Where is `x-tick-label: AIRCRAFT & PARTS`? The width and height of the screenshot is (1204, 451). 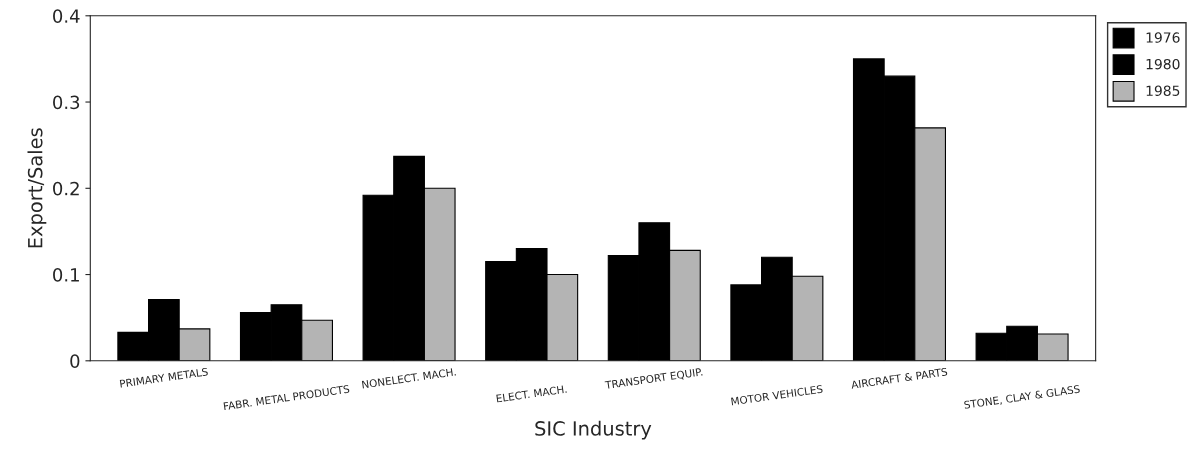
x-tick-label: AIRCRAFT & PARTS is located at coordinates (899, 378).